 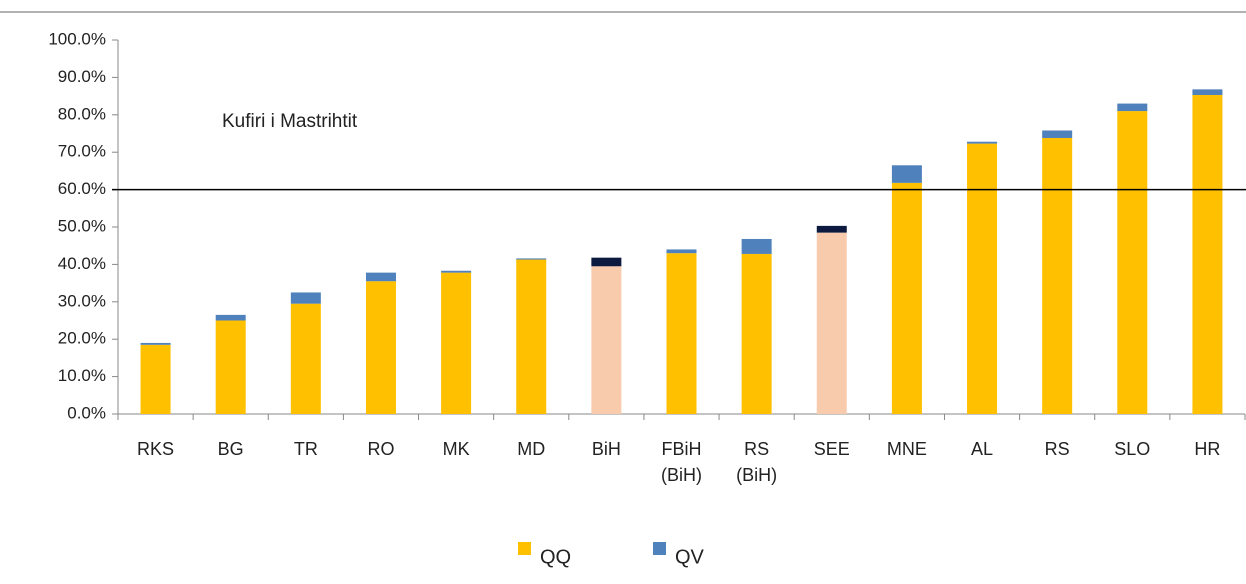 I want to click on y-tick-label: 40.0%, so click(x=82, y=263).